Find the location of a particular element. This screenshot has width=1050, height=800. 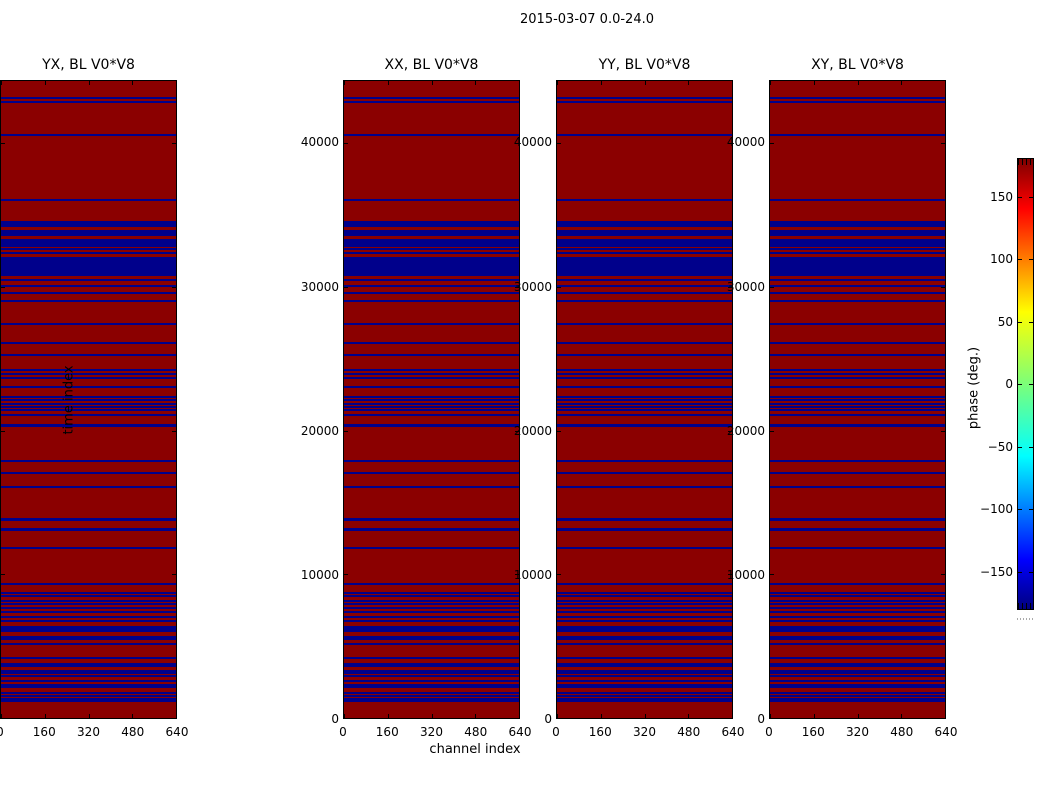

y-tick-label: 0 is located at coordinates (335, 719).